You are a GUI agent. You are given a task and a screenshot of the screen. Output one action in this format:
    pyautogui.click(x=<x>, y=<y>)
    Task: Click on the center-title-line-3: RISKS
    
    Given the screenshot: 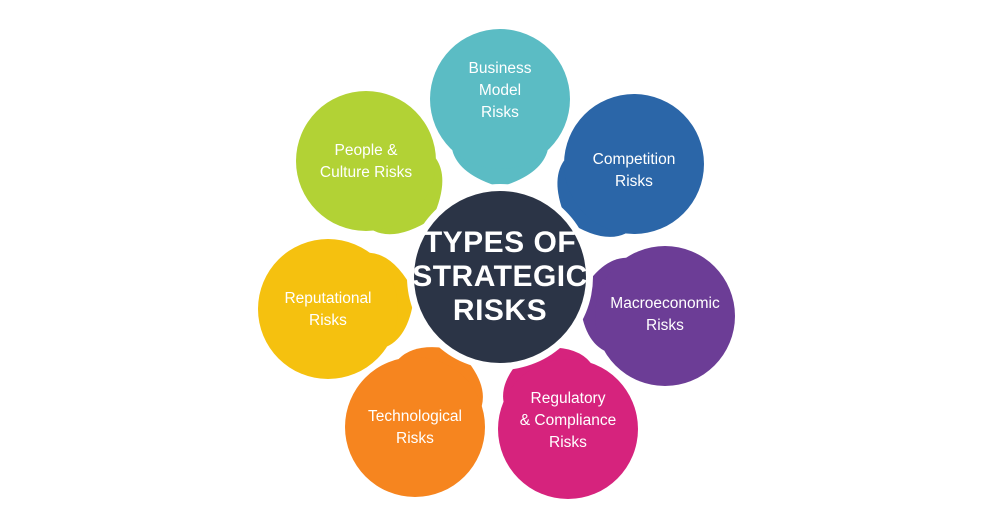 What is the action you would take?
    pyautogui.click(x=500, y=310)
    